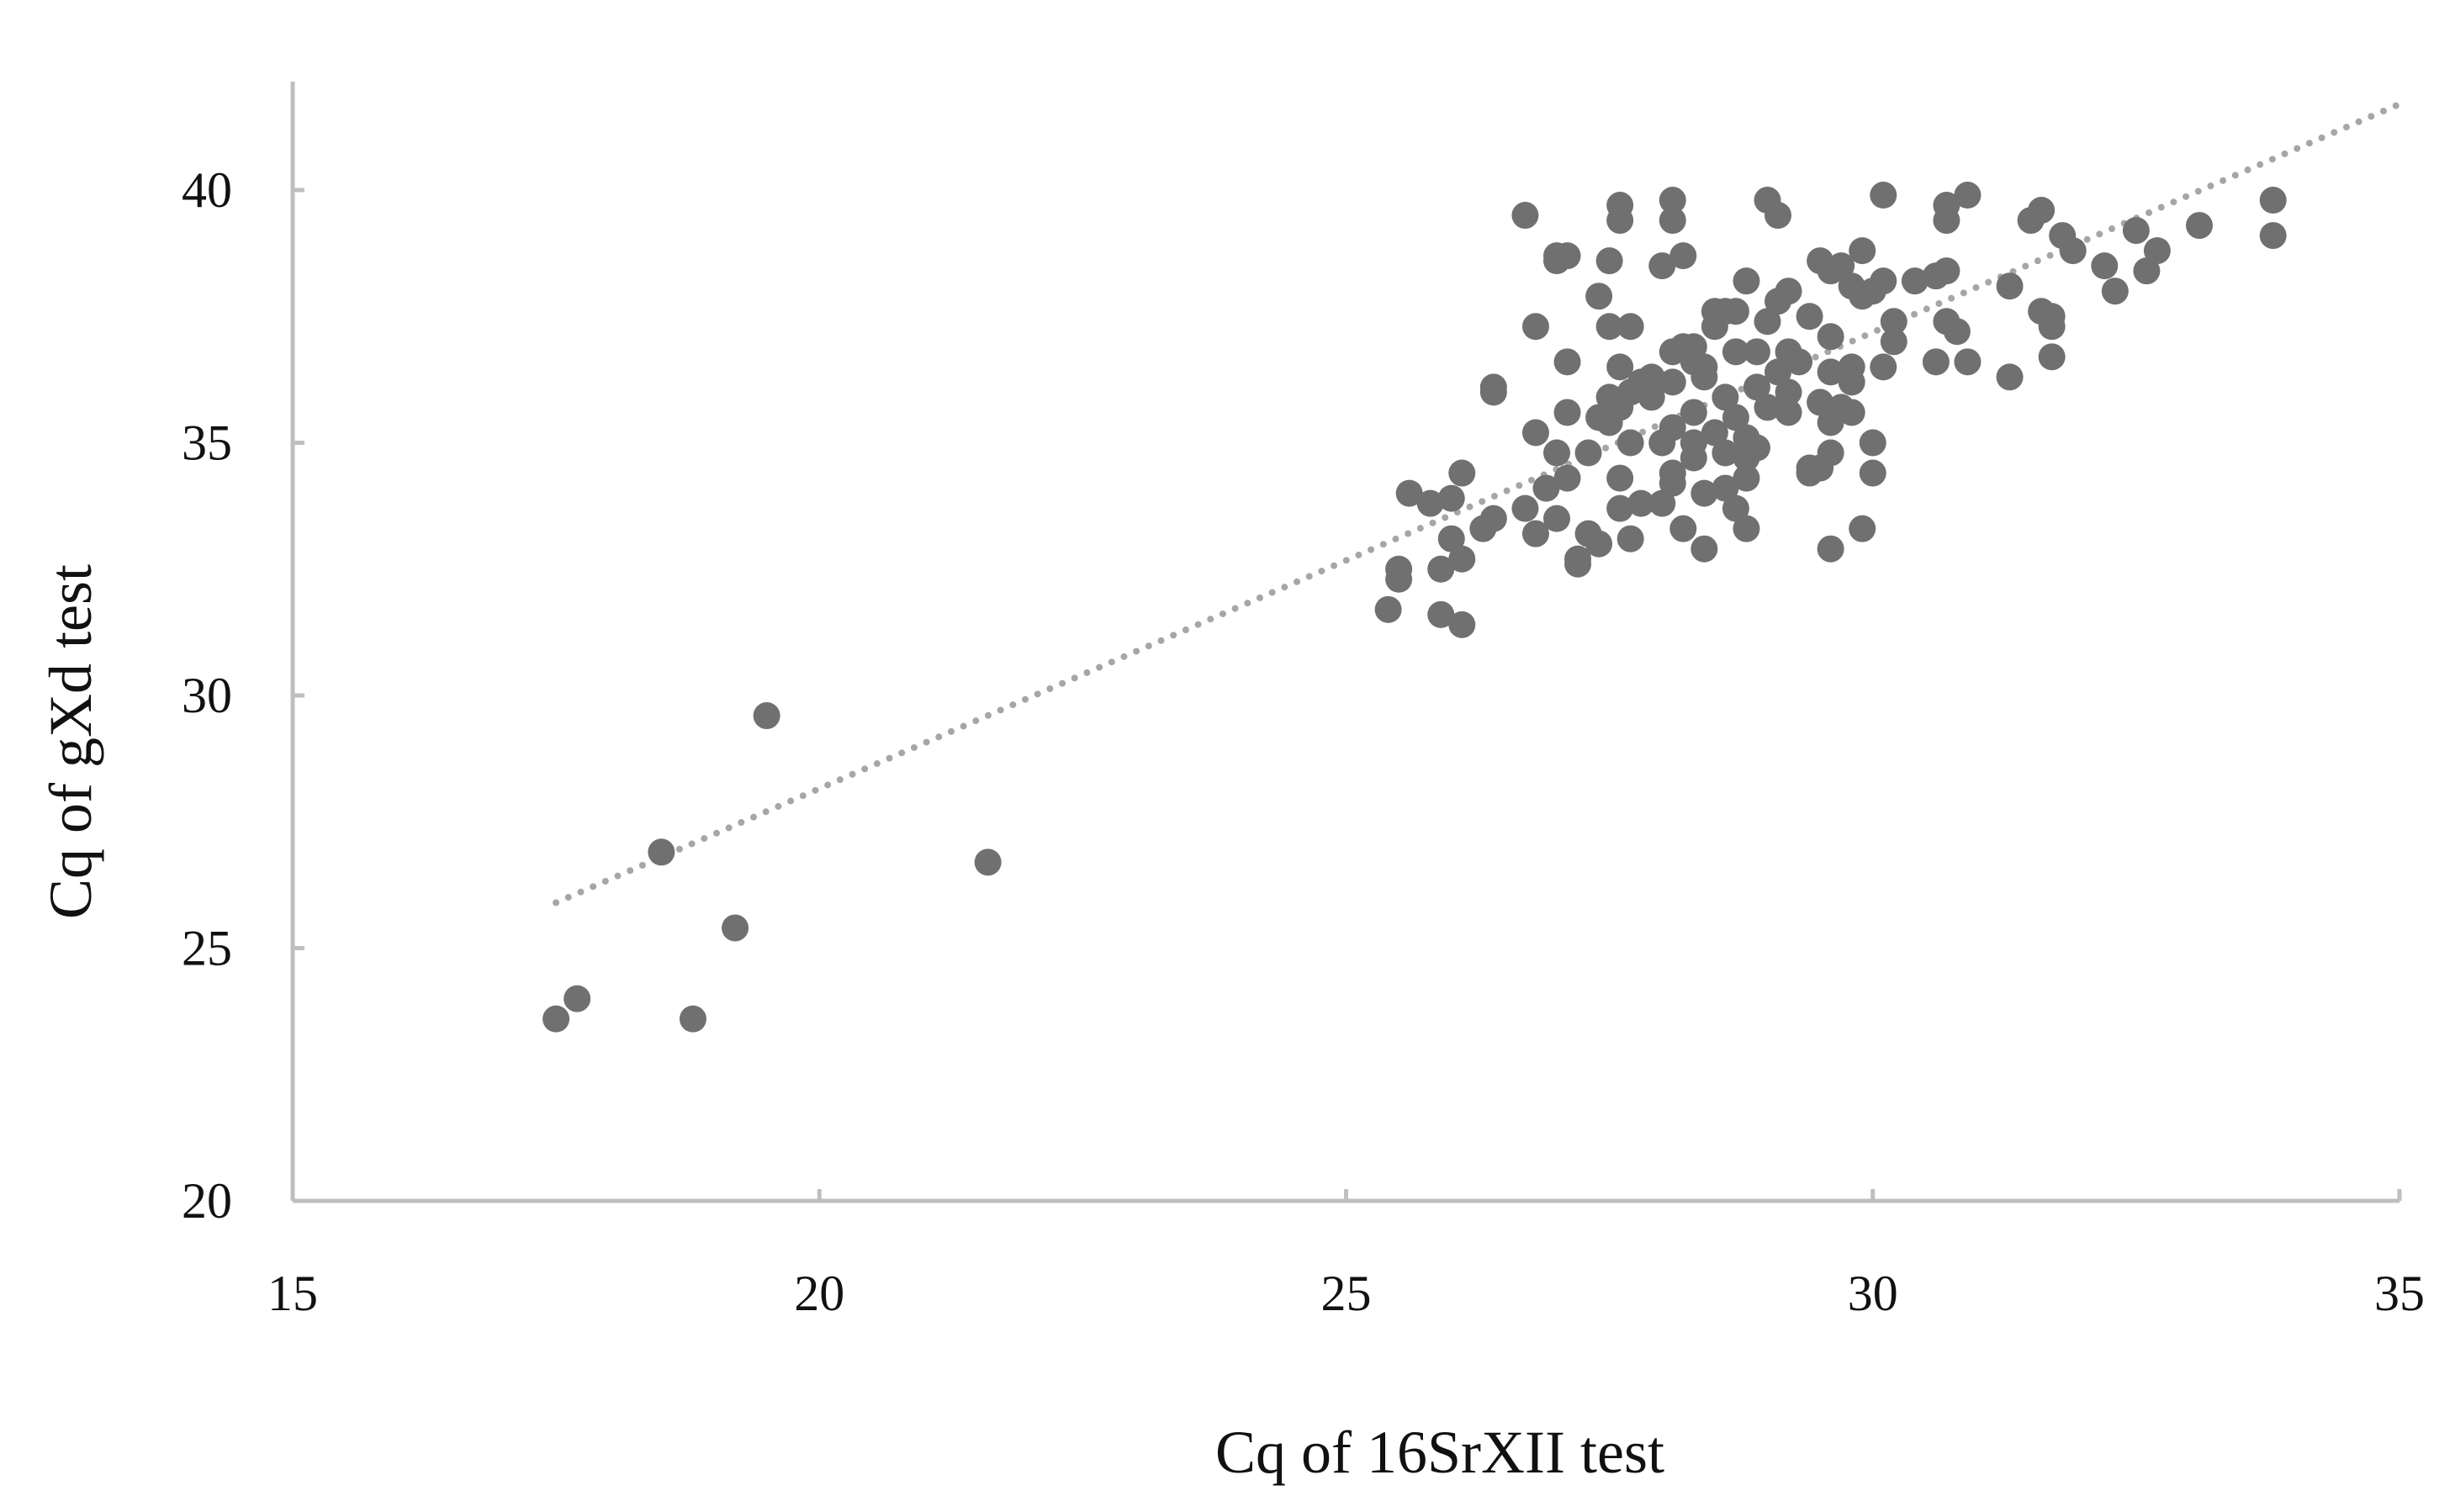 The height and width of the screenshot is (1512, 2455). I want to click on x-ticks: 15 20 25 30 35, so click(1346, 1255).